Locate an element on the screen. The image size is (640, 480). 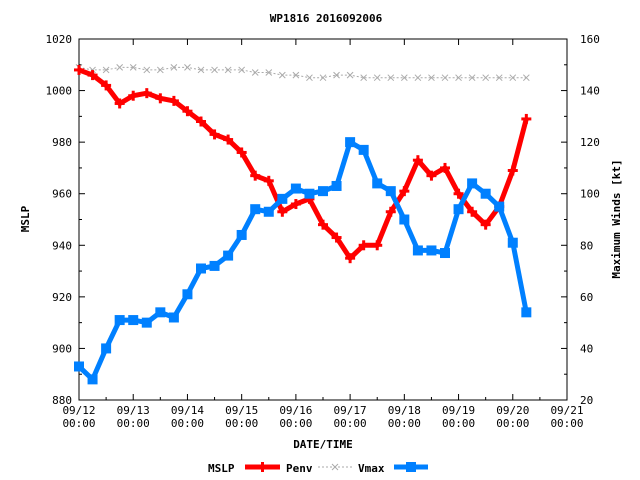
y-tick-label: 900 is located at coordinates (62, 348).